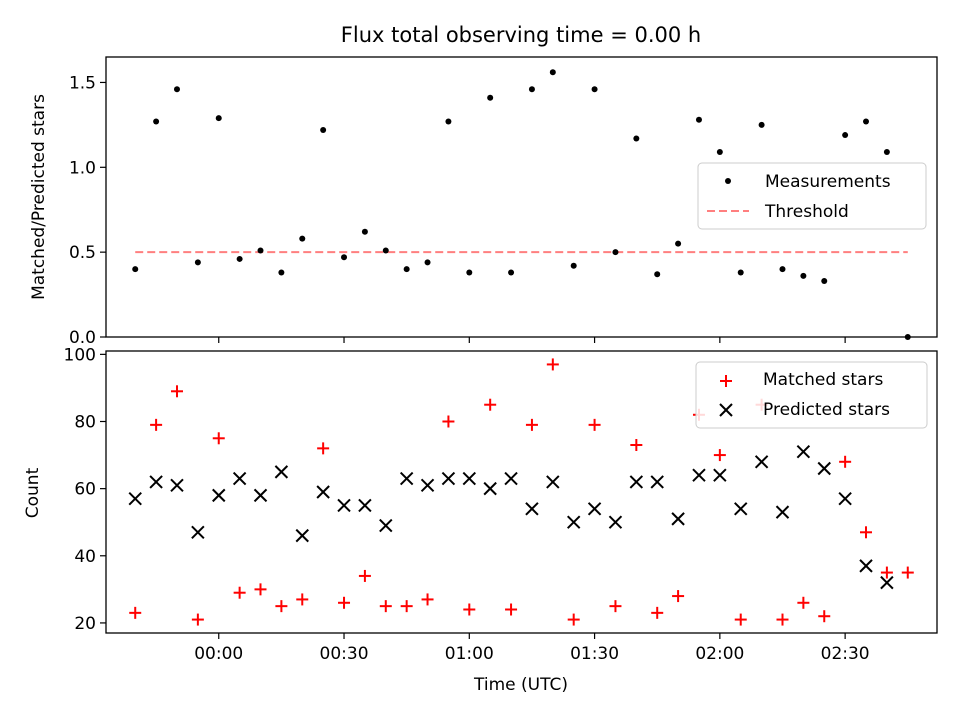 This screenshot has height=720, width=960. I want to click on chart-title: Flux total observing time = 0.00 h, so click(521, 35).